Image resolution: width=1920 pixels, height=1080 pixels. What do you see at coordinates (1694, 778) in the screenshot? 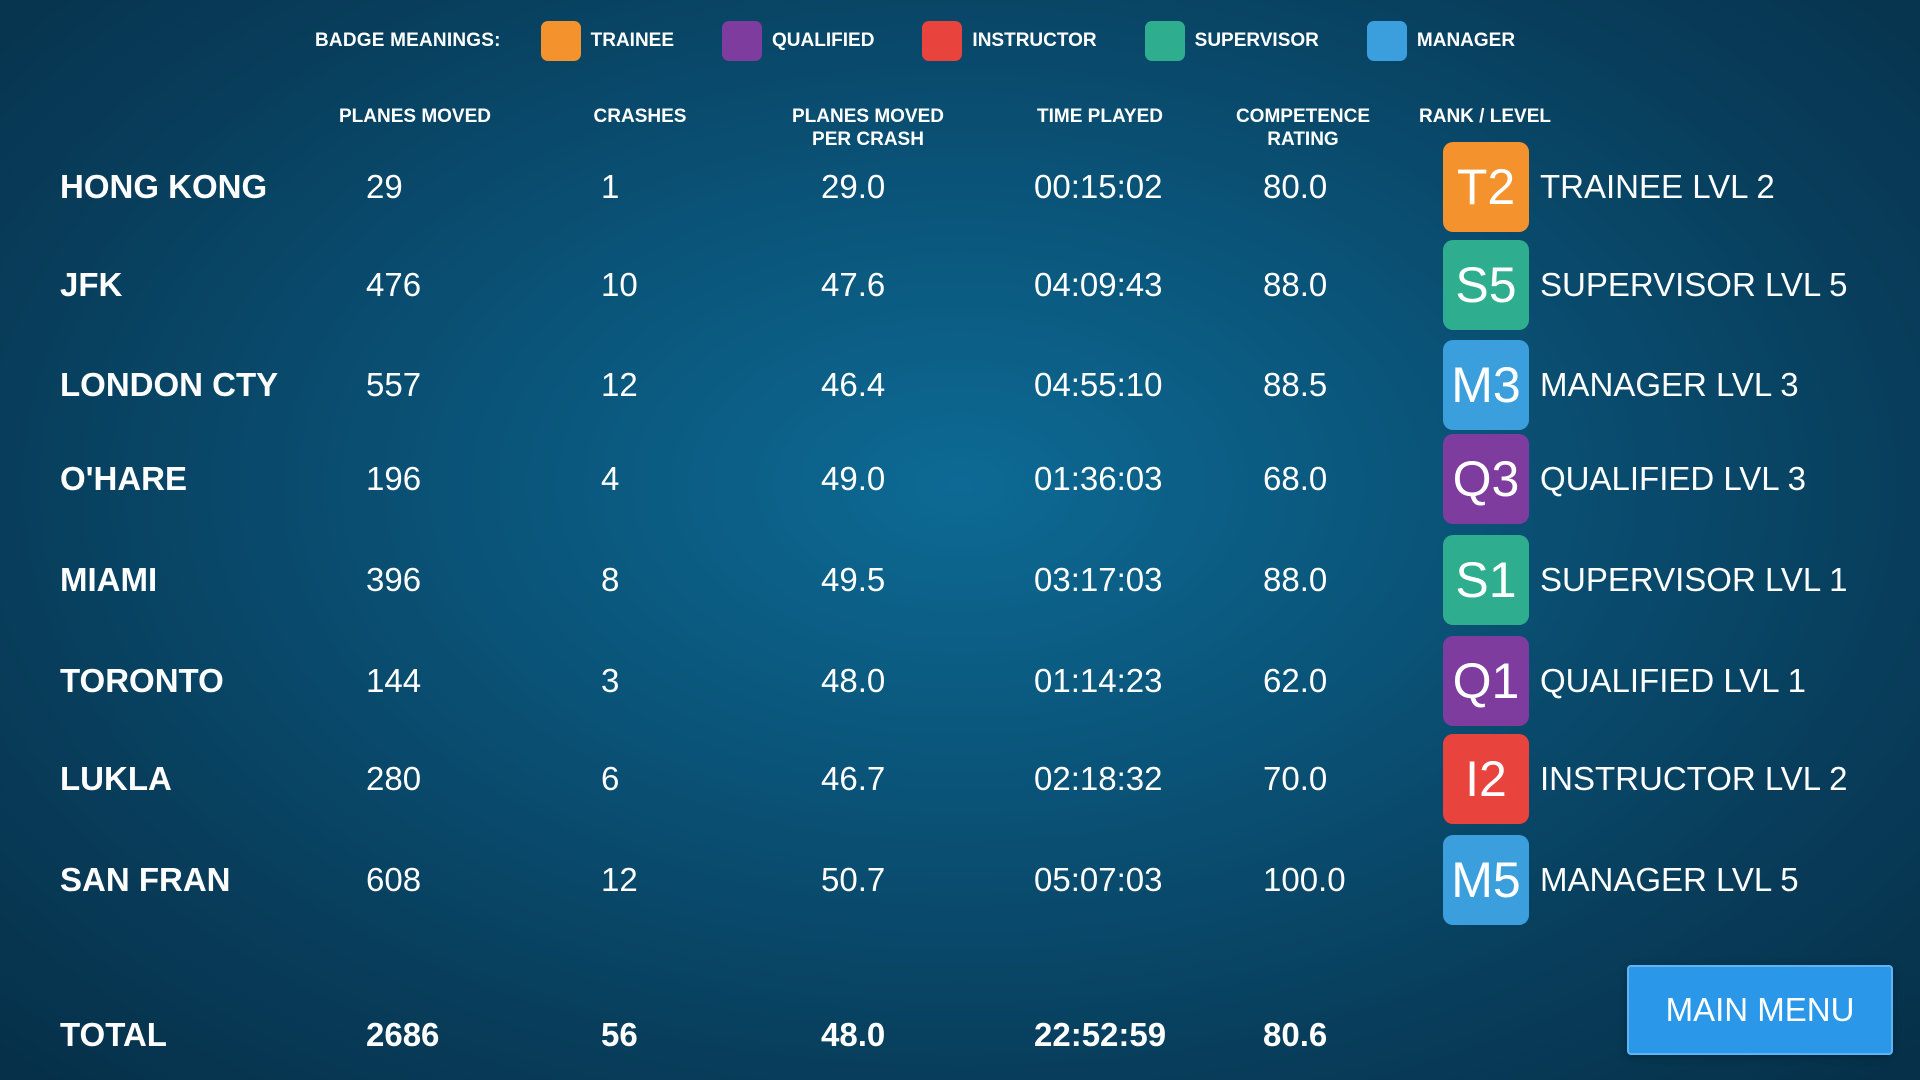
I see `rank-label: INSTRUCTOR LVL 2` at bounding box center [1694, 778].